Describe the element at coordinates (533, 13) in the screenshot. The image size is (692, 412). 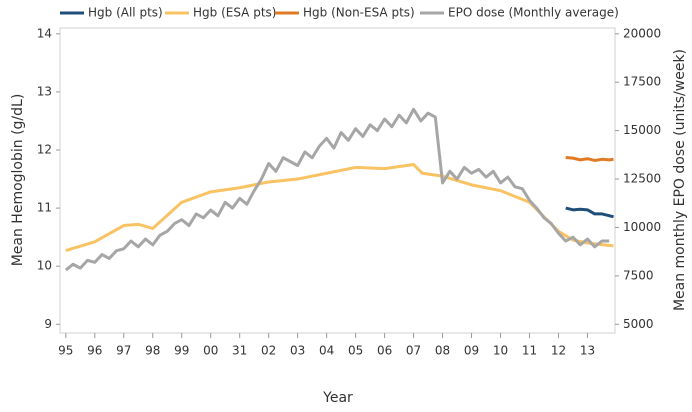
I see `legend-label: EPO dose (Monthly average)` at that location.